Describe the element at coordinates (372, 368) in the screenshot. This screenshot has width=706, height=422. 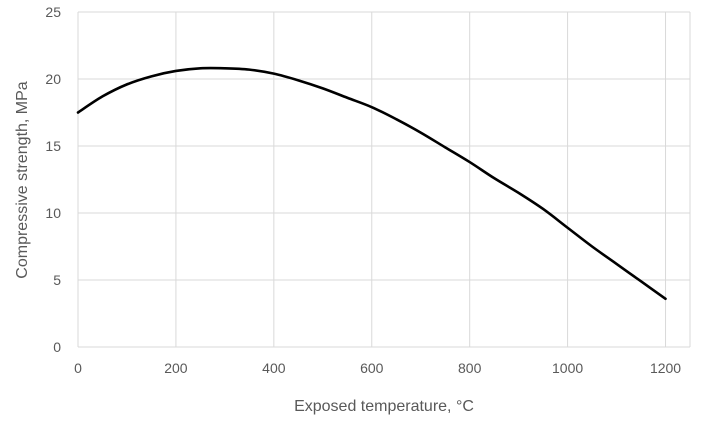
I see `x-tick-600: 600` at that location.